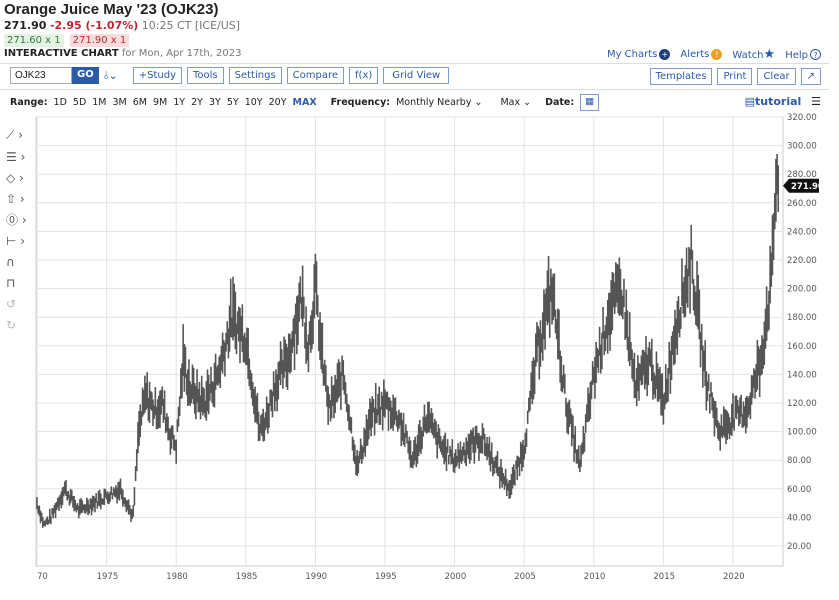 The image size is (839, 600). What do you see at coordinates (110, 75) in the screenshot?
I see `chart-type-icon: ⫰⌄` at bounding box center [110, 75].